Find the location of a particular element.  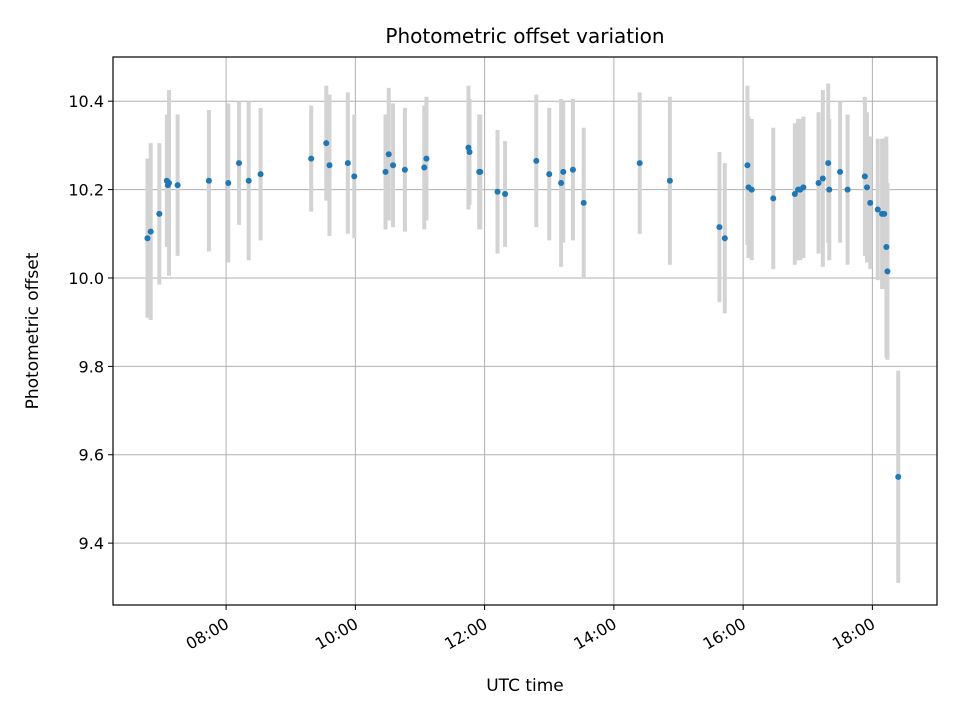

y-axis: 9.4 9.6 9.8 10.0 10.2 10.4 is located at coordinates (90, 322).